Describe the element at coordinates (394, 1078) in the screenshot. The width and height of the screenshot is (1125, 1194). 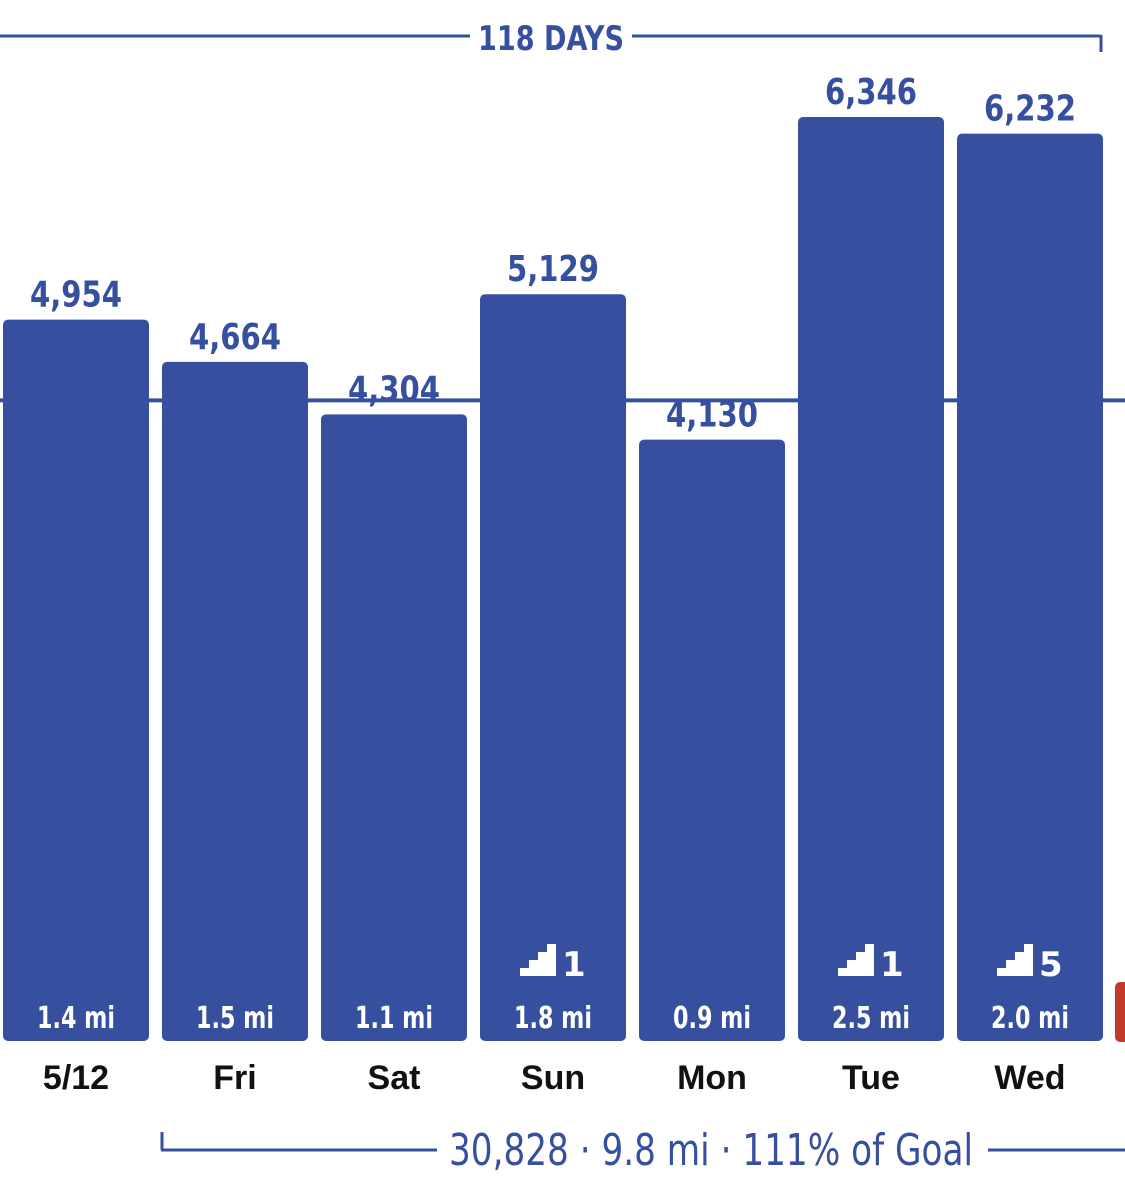
I see `x-tick-label: Sat` at that location.